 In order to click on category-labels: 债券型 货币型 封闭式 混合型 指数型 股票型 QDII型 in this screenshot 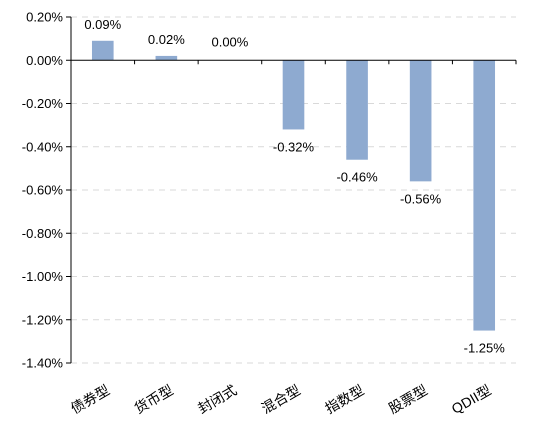, I will do `click(281, 399)`.